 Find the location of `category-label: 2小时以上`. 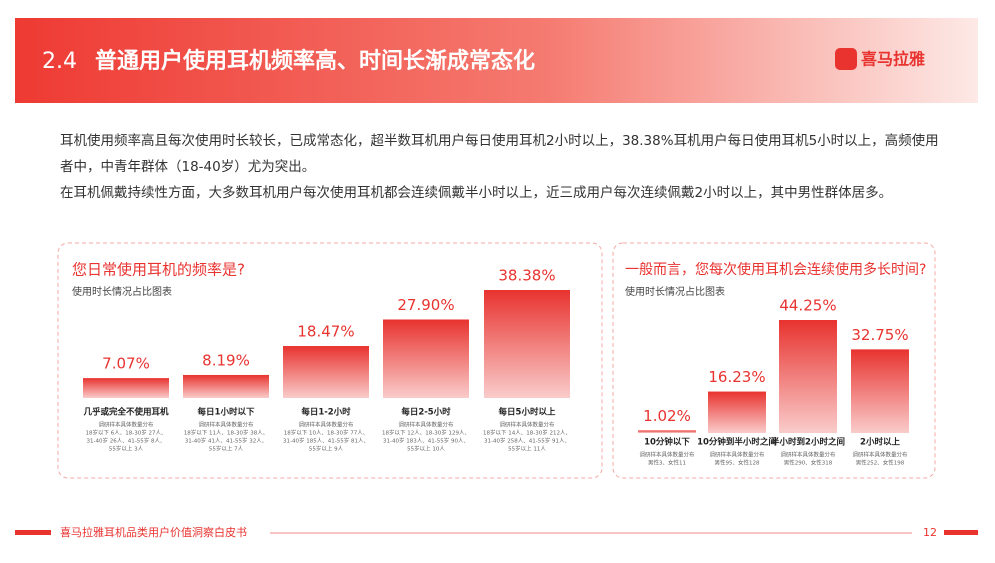

category-label: 2小时以上 is located at coordinates (880, 442).